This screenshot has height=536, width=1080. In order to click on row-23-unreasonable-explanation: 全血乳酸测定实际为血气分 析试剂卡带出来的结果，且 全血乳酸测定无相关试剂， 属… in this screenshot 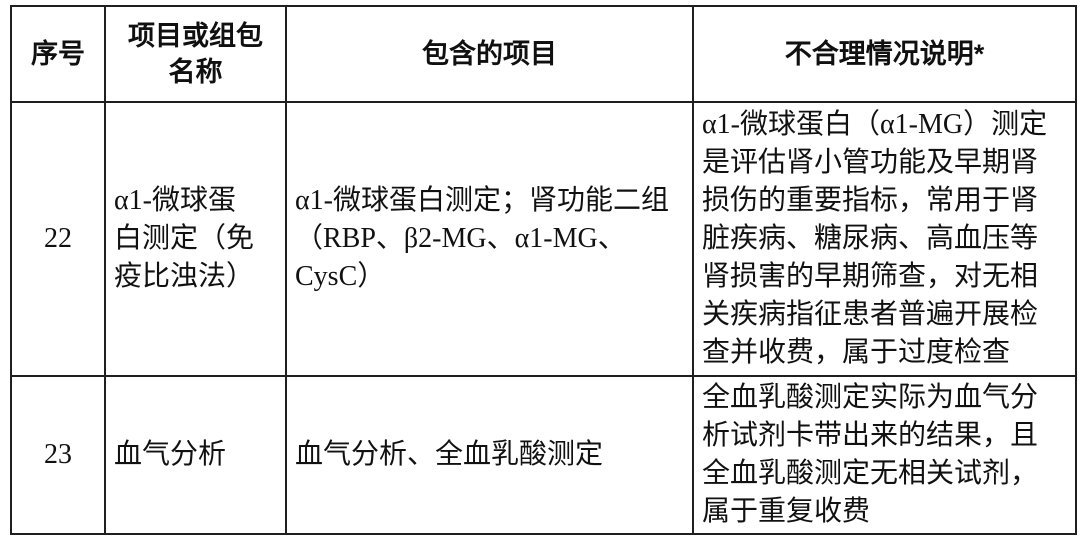, I will do `click(884, 455)`.